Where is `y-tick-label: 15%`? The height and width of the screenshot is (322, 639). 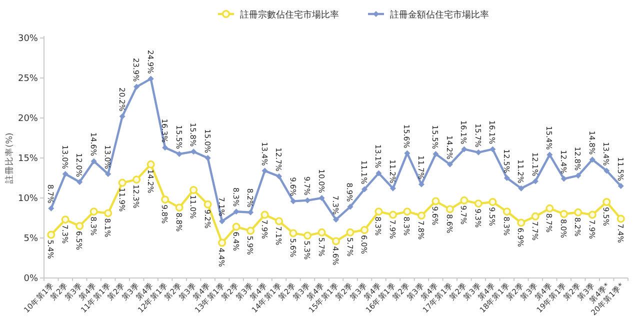 y-tick-label: 15% is located at coordinates (28, 159).